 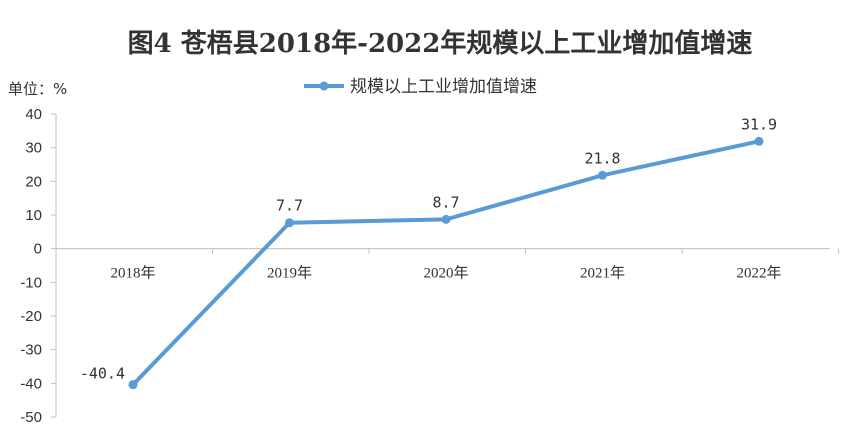 What do you see at coordinates (38, 266) in the screenshot?
I see `y-axis: 40 30 20 10 0 -10 -20 -30 -40 -50` at bounding box center [38, 266].